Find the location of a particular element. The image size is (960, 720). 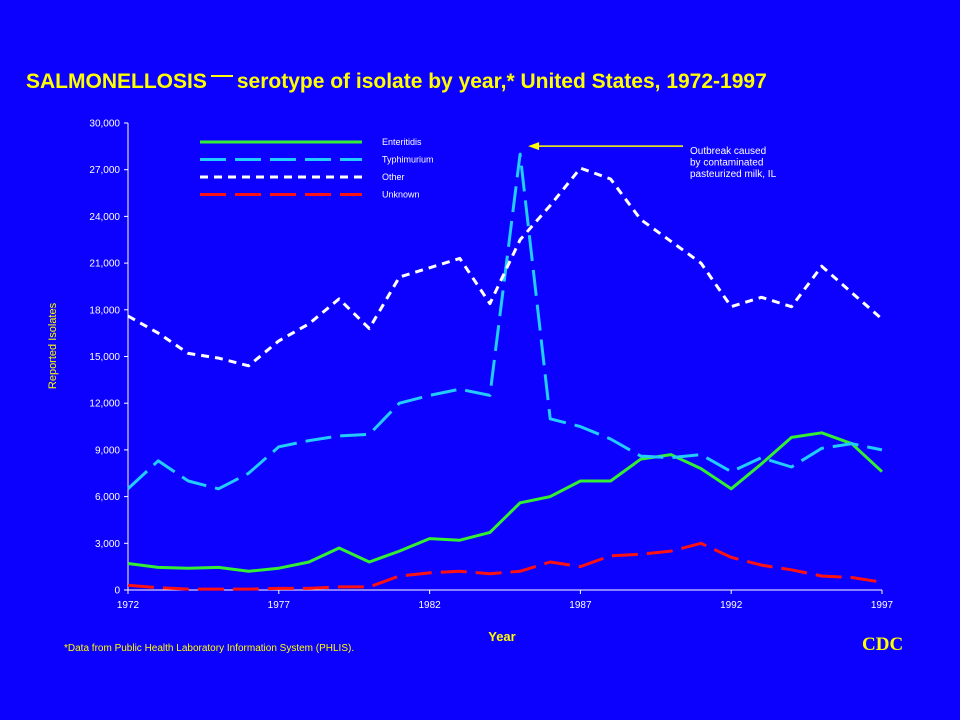

legend: Enteritidis Typhimurium Other Unknown is located at coordinates (317, 168).